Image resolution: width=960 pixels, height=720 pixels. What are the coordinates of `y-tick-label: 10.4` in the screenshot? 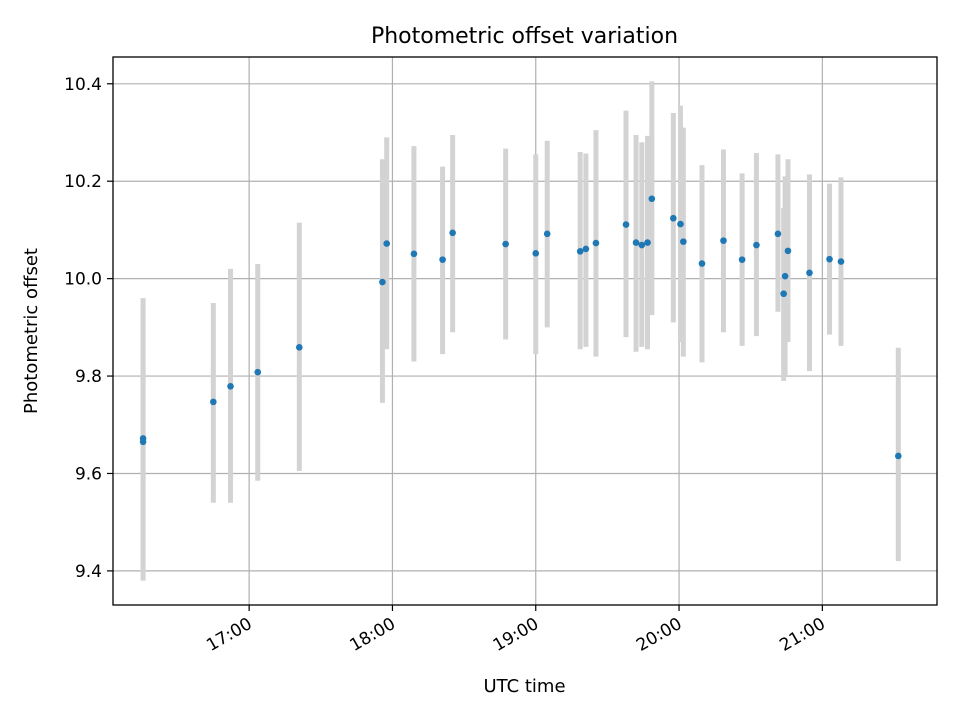 It's located at (83, 85).